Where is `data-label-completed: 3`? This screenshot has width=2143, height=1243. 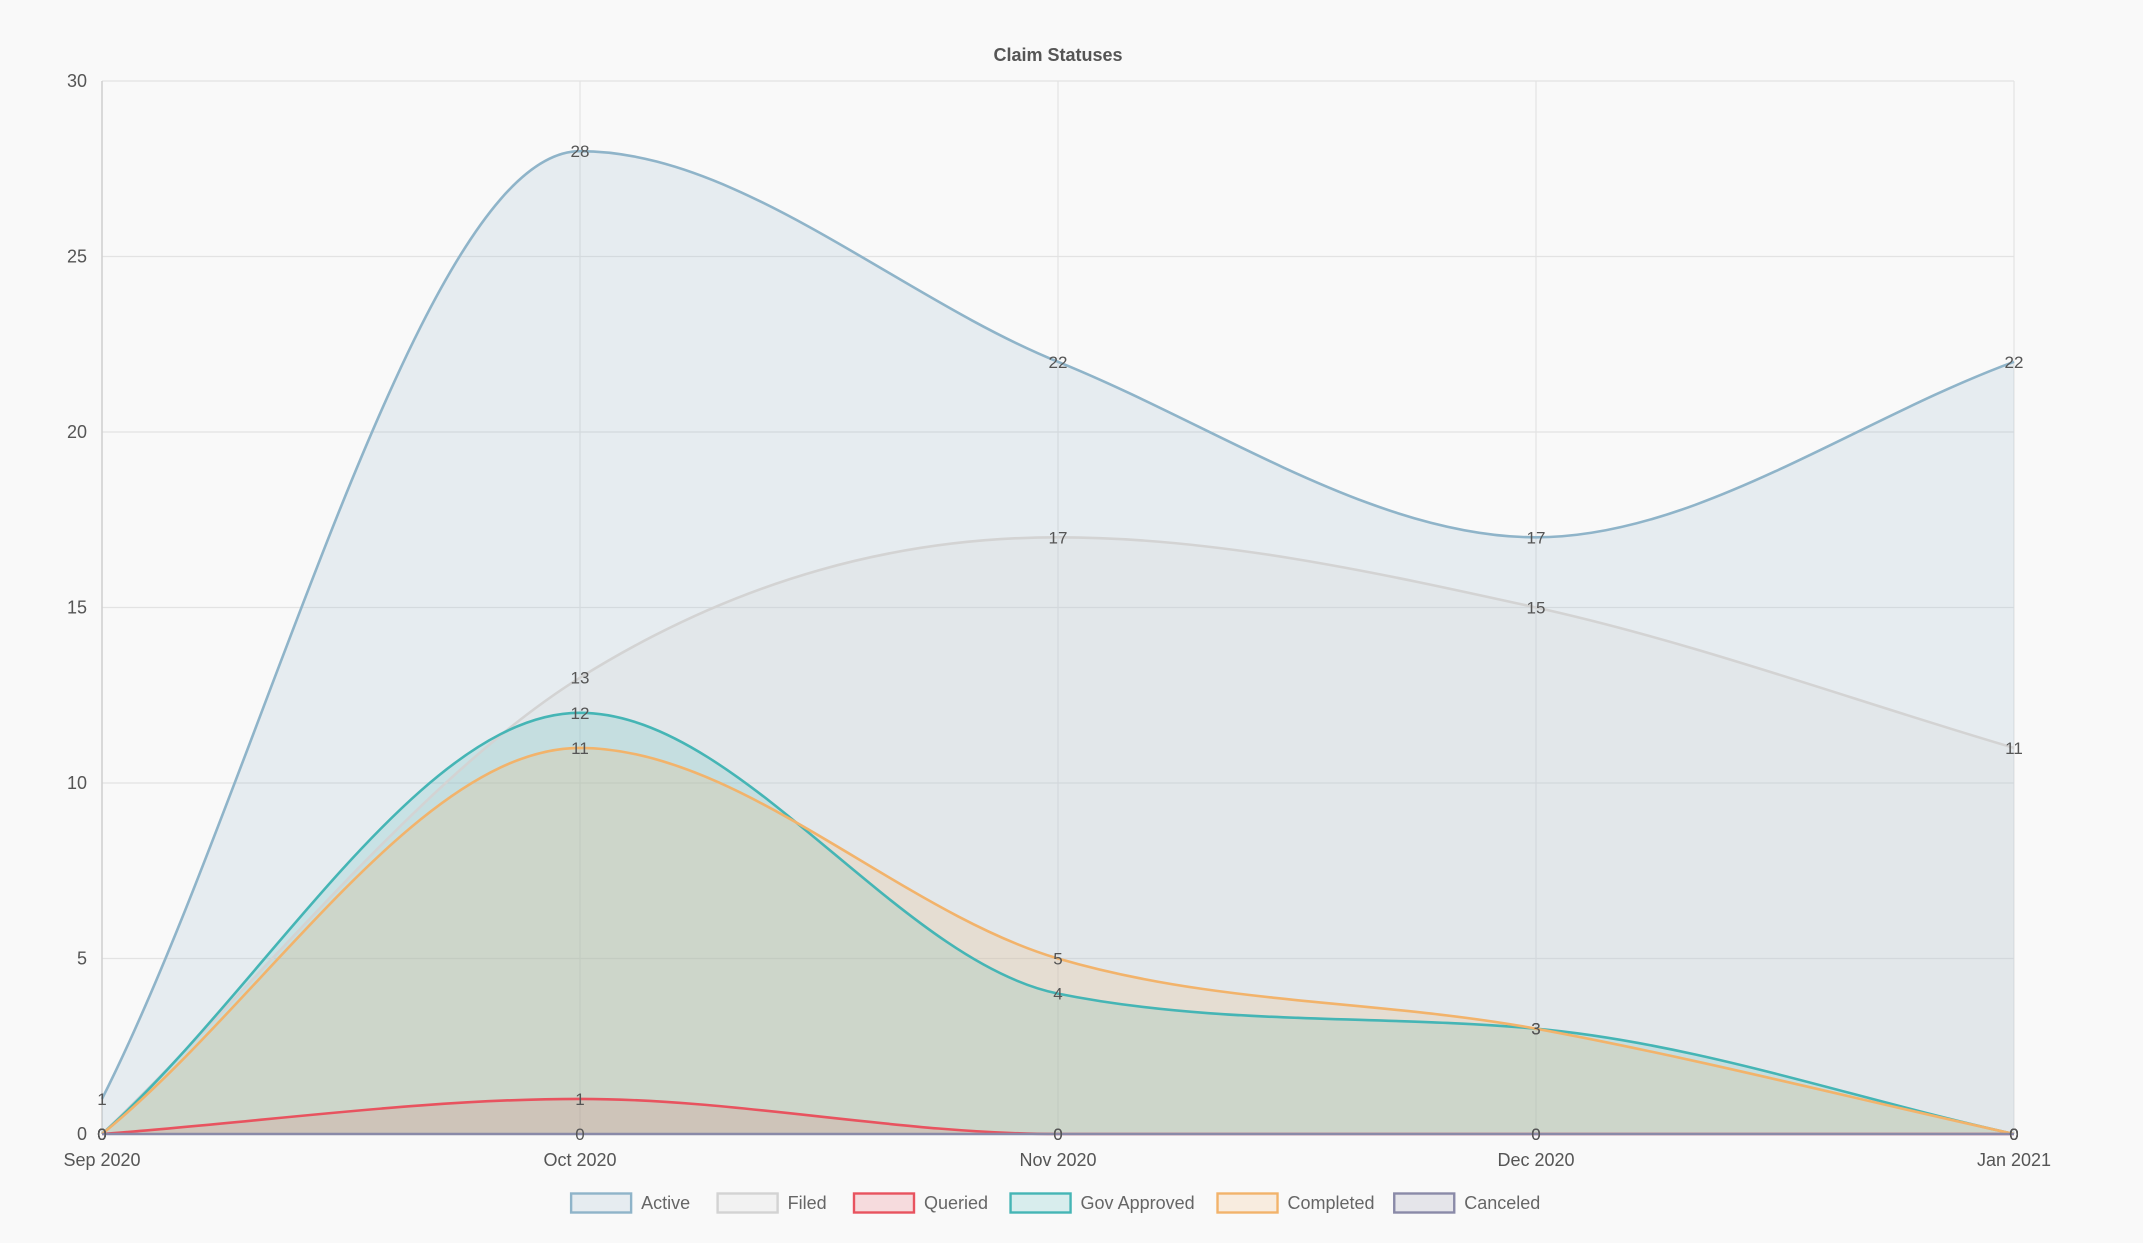 data-label-completed: 3 is located at coordinates (1535, 1029).